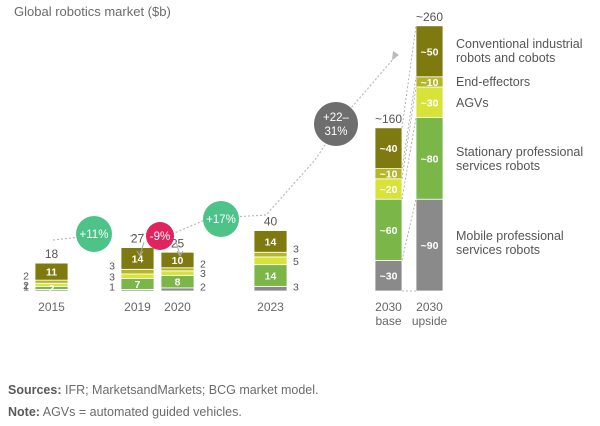  I want to click on sources-label: Sources:, so click(35, 390).